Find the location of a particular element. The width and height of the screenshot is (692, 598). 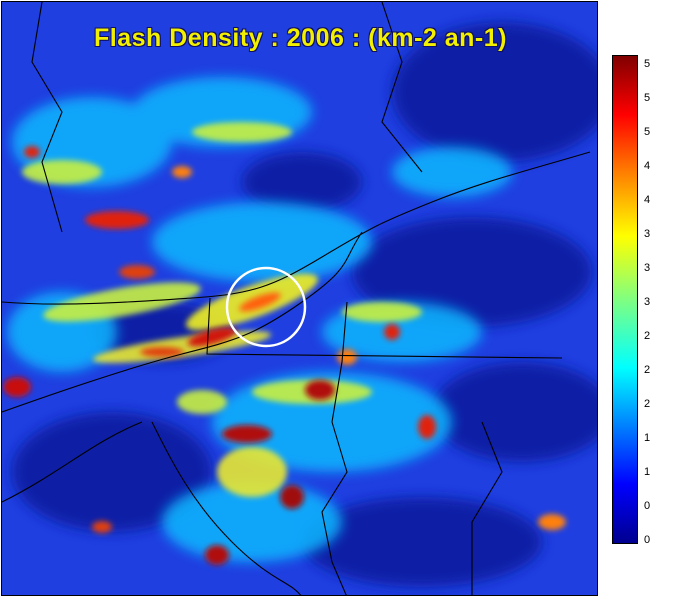

colorbar is located at coordinates (625, 299).